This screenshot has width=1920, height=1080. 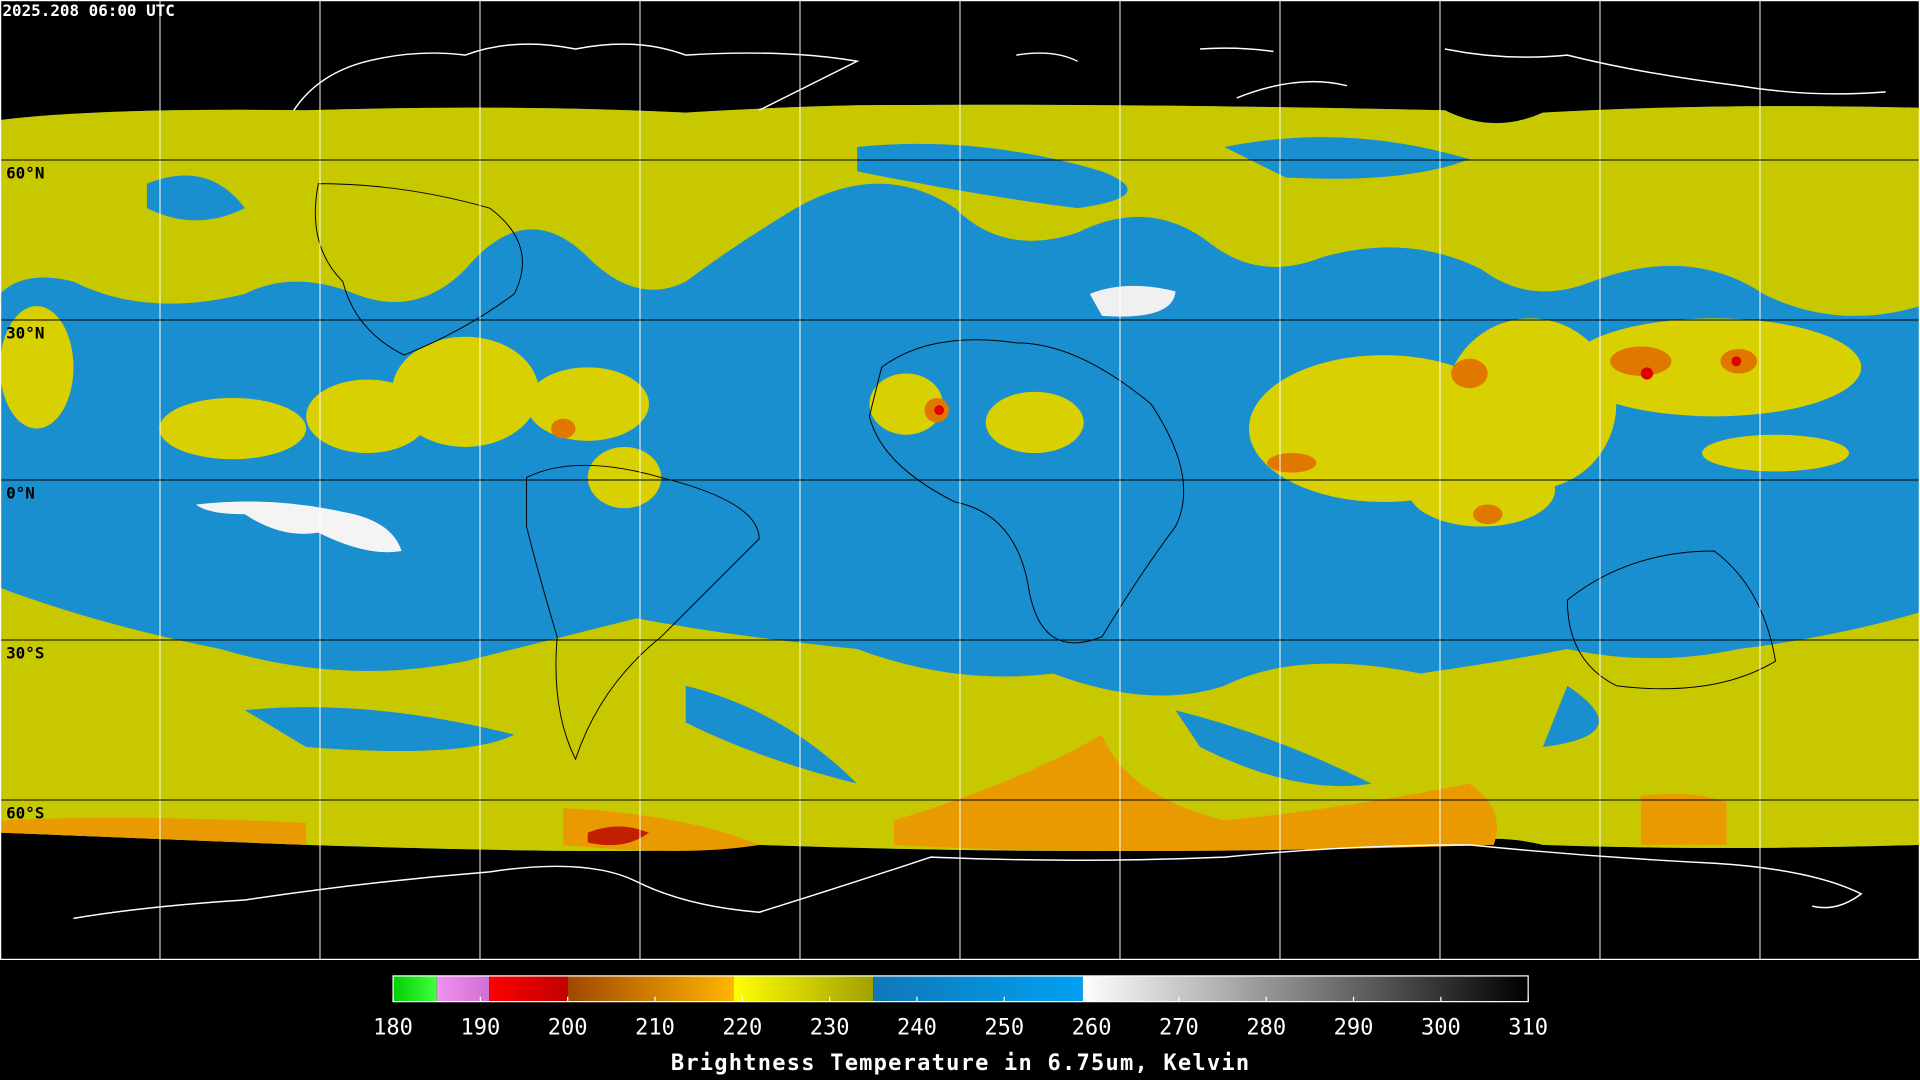 What do you see at coordinates (1441, 1028) in the screenshot?
I see `colorbar-tick-label: 300` at bounding box center [1441, 1028].